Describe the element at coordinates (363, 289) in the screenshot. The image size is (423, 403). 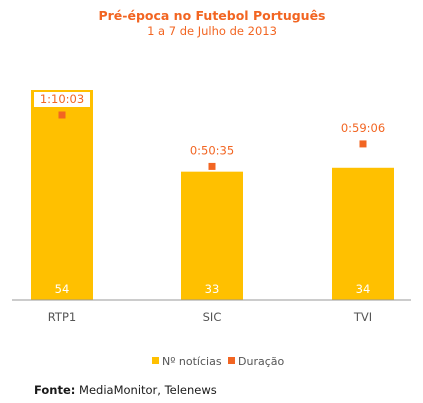
I see `bar-value-label: 34` at that location.